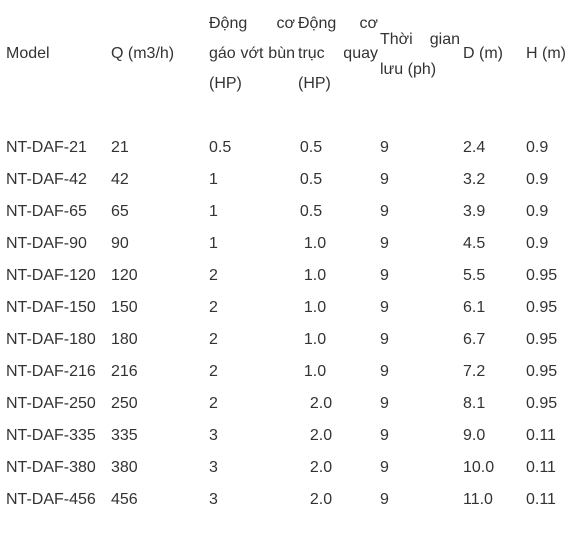 The image size is (574, 539). What do you see at coordinates (252, 53) in the screenshot?
I see `header-cell: Động cơ gáo vớt bùn (HP)` at bounding box center [252, 53].